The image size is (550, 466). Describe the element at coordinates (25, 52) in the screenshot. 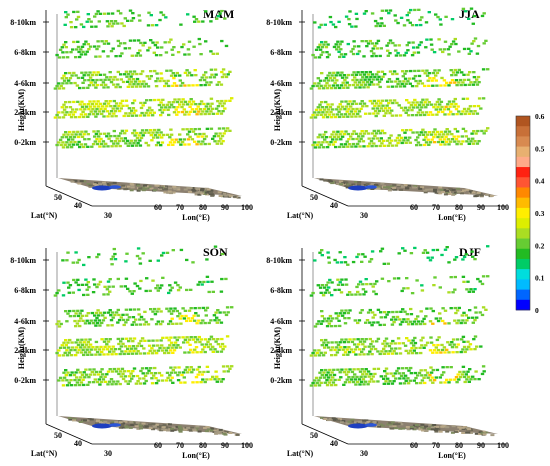

I see `level-label: 6-8km` at that location.